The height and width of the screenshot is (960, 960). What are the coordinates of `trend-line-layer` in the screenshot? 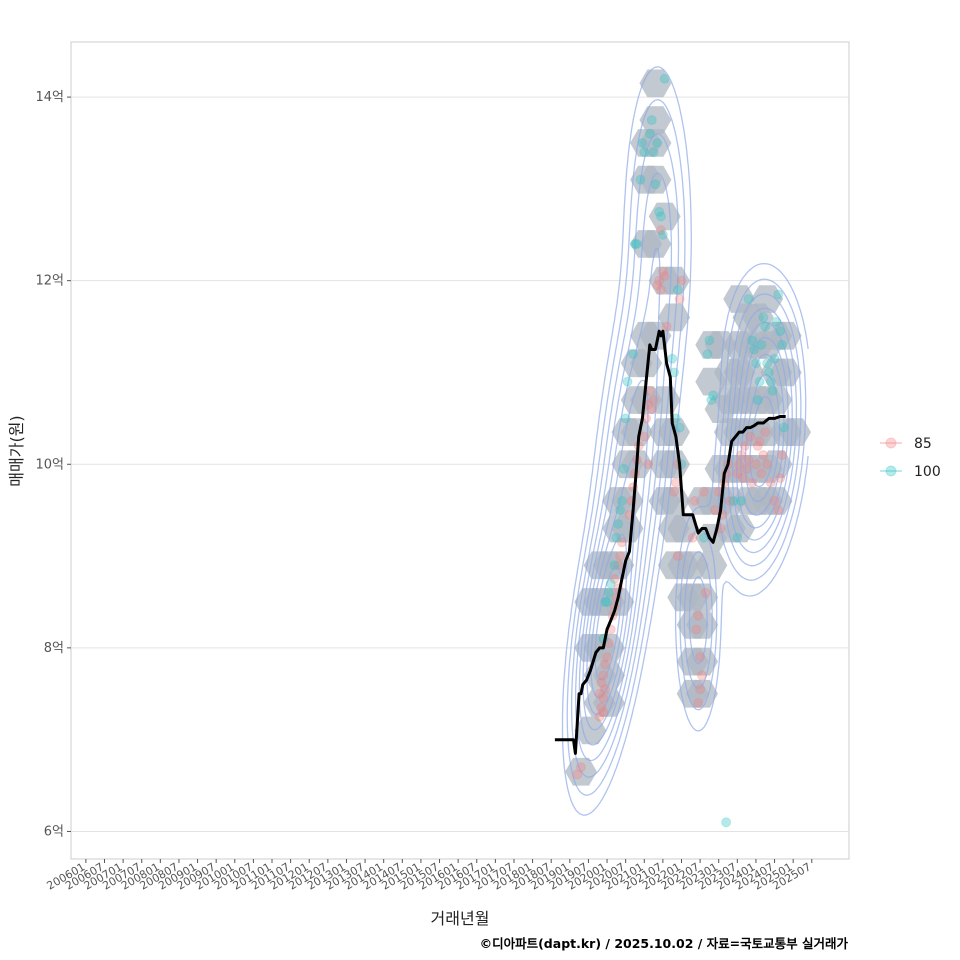 It's located at (670, 542).